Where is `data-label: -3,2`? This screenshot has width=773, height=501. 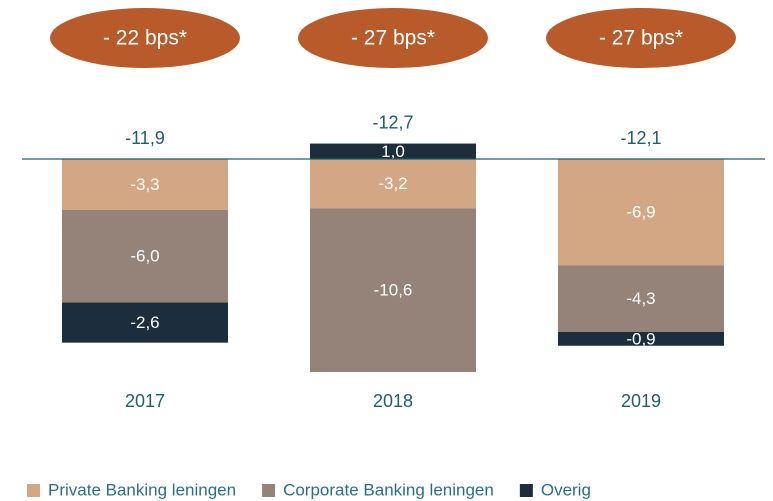 data-label: -3,2 is located at coordinates (392, 183).